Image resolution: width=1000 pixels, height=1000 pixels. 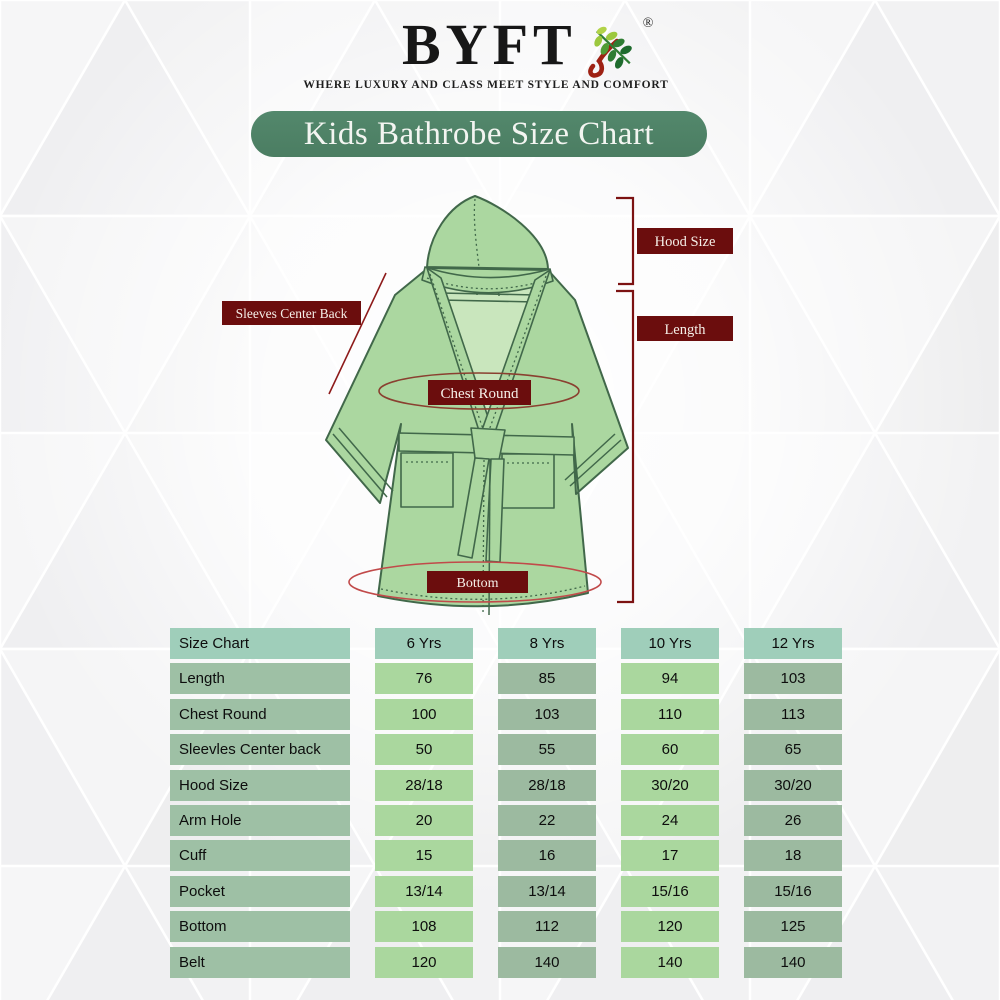 What do you see at coordinates (260, 643) in the screenshot?
I see `table-title-cell: Size Chart` at bounding box center [260, 643].